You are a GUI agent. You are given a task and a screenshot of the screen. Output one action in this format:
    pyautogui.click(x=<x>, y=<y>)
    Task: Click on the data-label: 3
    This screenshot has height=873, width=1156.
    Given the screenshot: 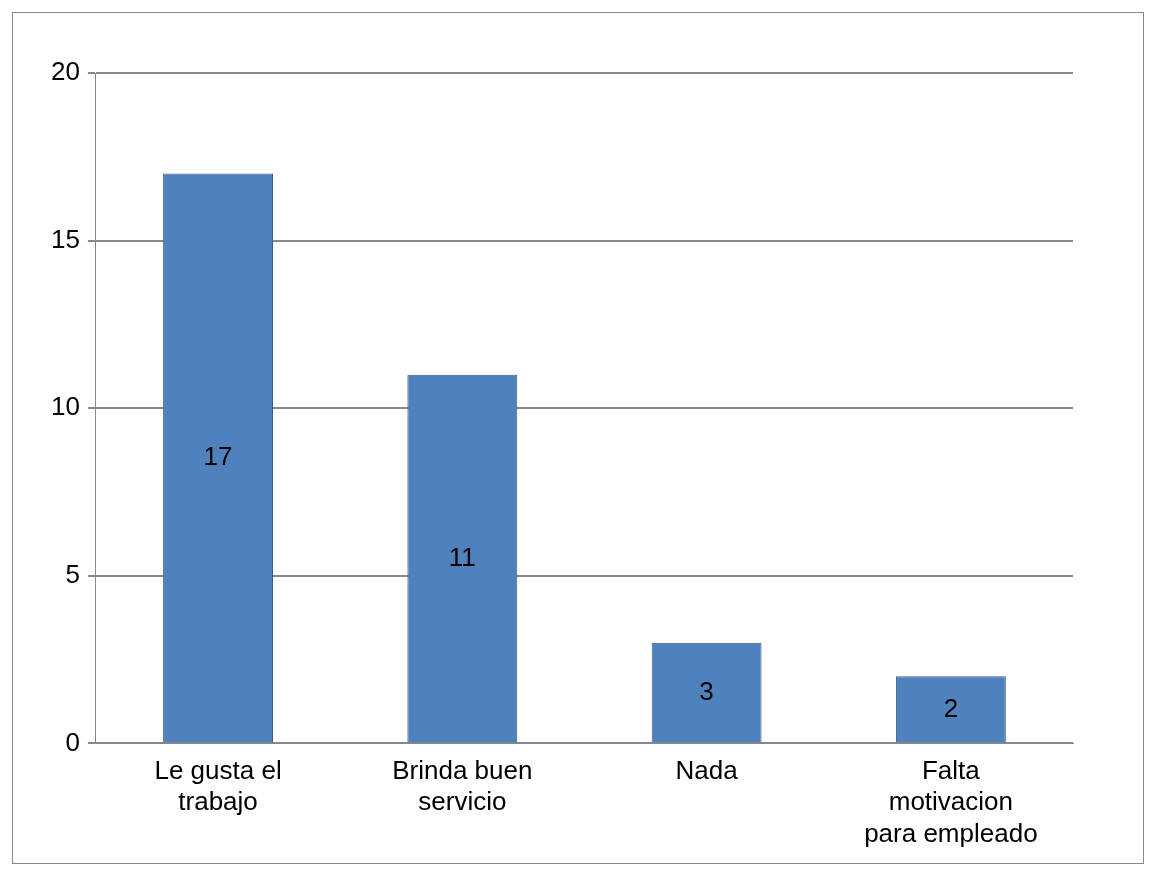 What is the action you would take?
    pyautogui.click(x=706, y=690)
    